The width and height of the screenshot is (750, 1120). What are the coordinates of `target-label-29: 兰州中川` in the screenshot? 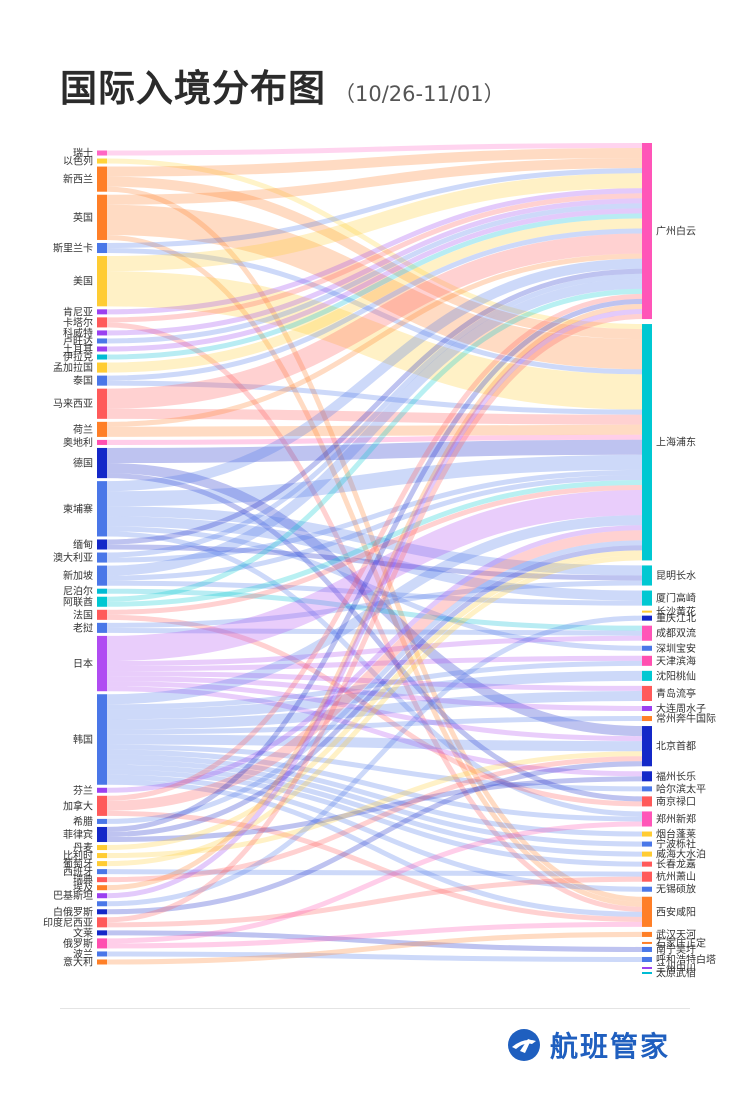 It's located at (676, 968).